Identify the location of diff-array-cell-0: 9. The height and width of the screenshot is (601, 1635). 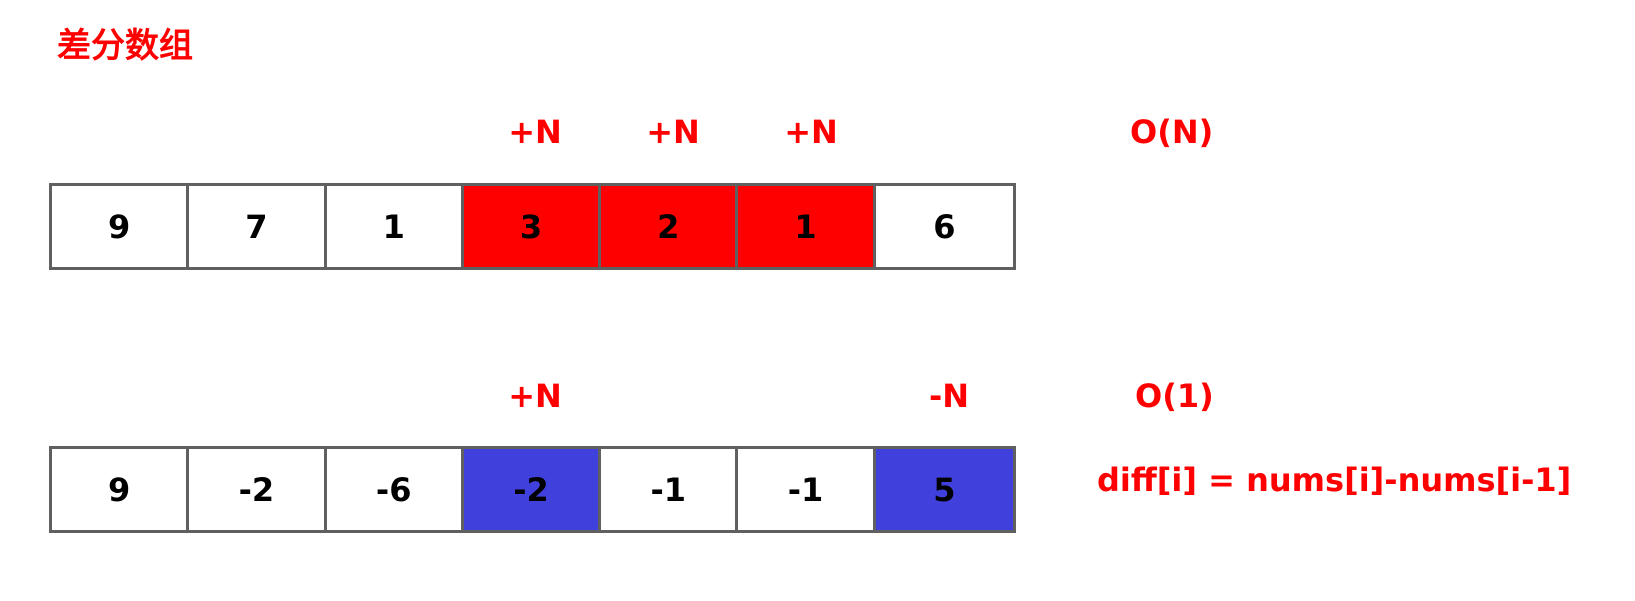
(121, 489).